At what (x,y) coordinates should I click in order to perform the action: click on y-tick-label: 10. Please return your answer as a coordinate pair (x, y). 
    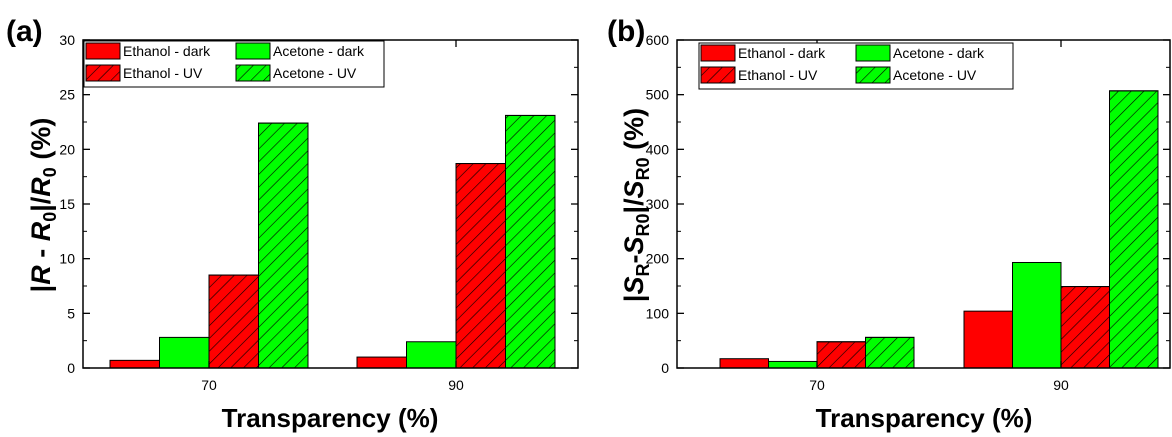
    Looking at the image, I should click on (67, 259).